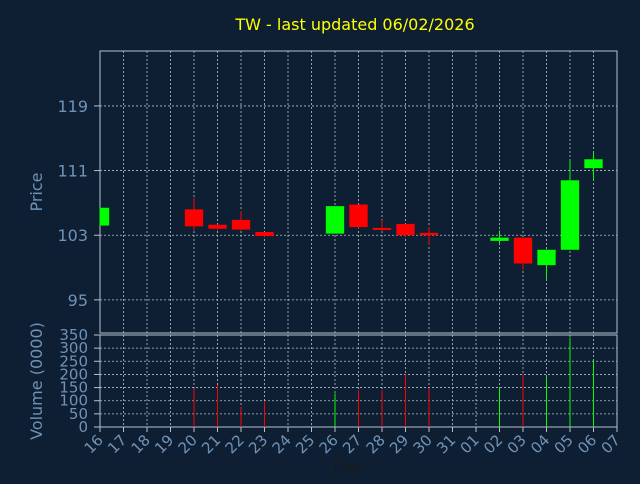  Describe the element at coordinates (376, 444) in the screenshot. I see `x-tick-label: 28` at that location.